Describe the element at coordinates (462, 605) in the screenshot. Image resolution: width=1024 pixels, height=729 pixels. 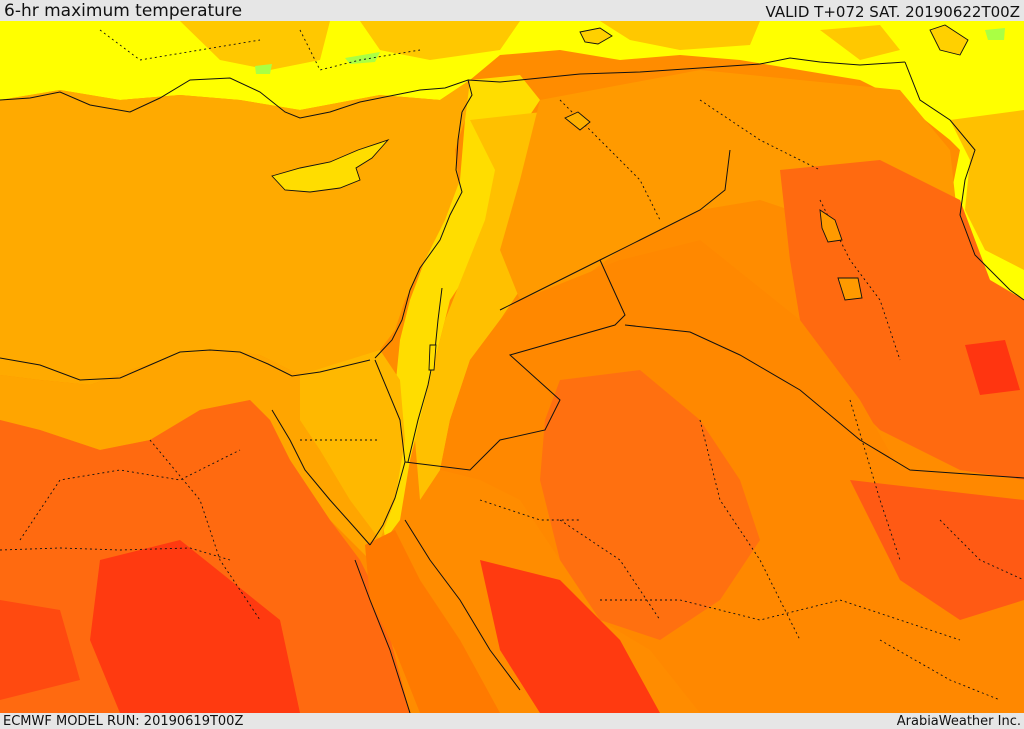
I see `red-sea-east` at that location.